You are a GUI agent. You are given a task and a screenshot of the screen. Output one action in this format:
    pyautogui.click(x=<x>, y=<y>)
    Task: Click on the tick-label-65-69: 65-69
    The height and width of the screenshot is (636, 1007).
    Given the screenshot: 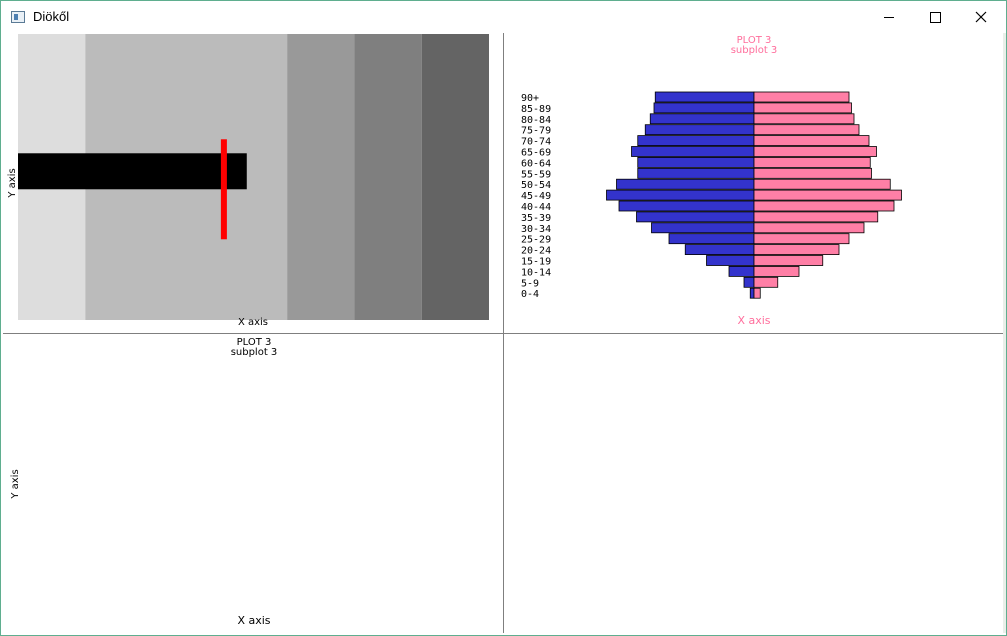 What is the action you would take?
    pyautogui.click(x=536, y=153)
    